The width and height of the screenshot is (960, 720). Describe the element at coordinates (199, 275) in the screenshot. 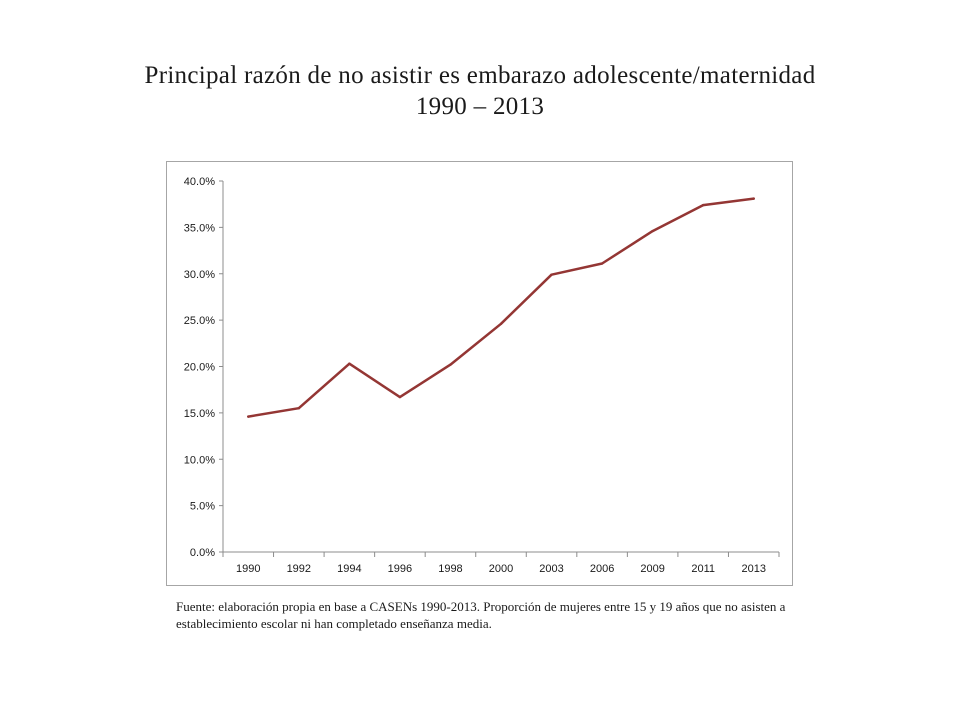

I see `y-tick-label: 30.0%` at that location.